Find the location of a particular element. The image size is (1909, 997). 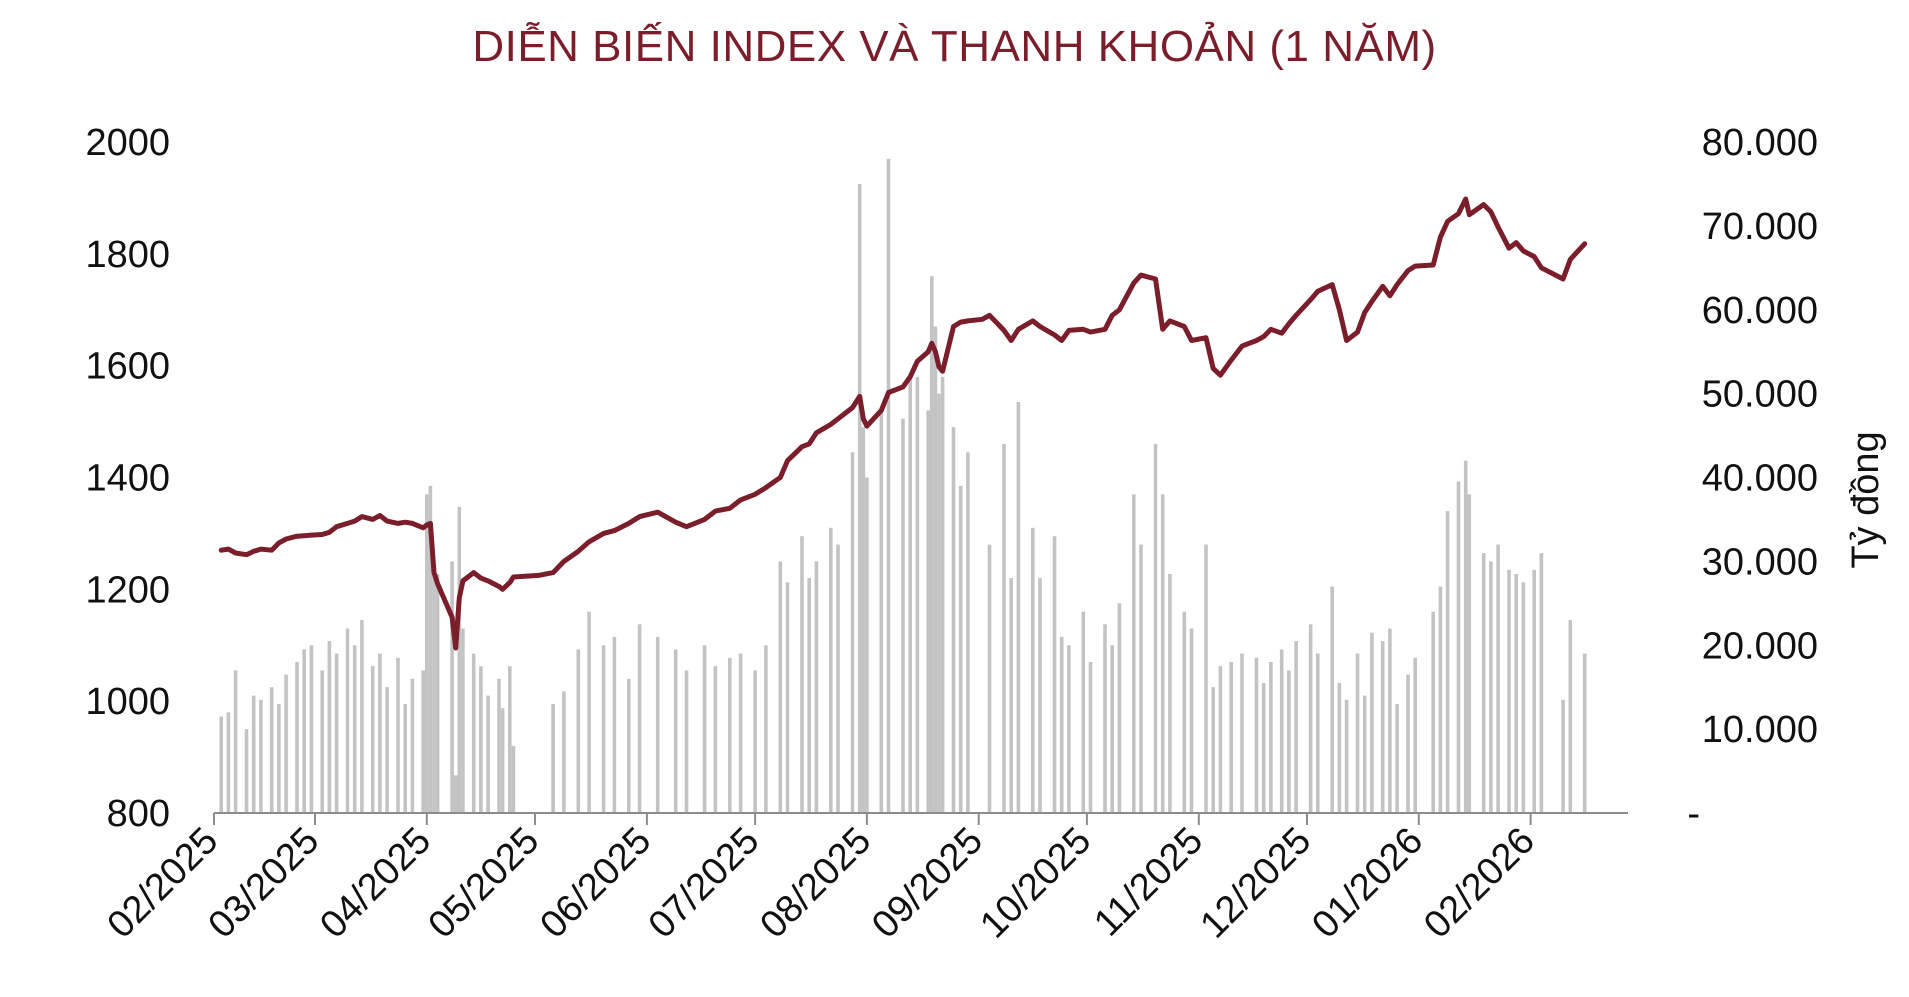

left-tick-label: 2000 is located at coordinates (127, 143).